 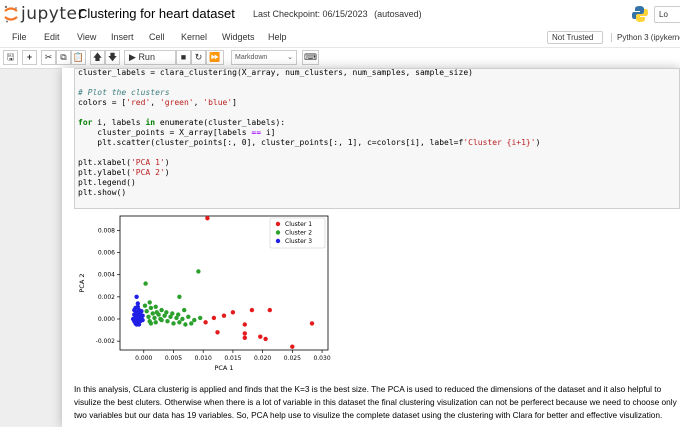 I want to click on code-line-10: plt.xlabel('PCA 1'), so click(x=124, y=162).